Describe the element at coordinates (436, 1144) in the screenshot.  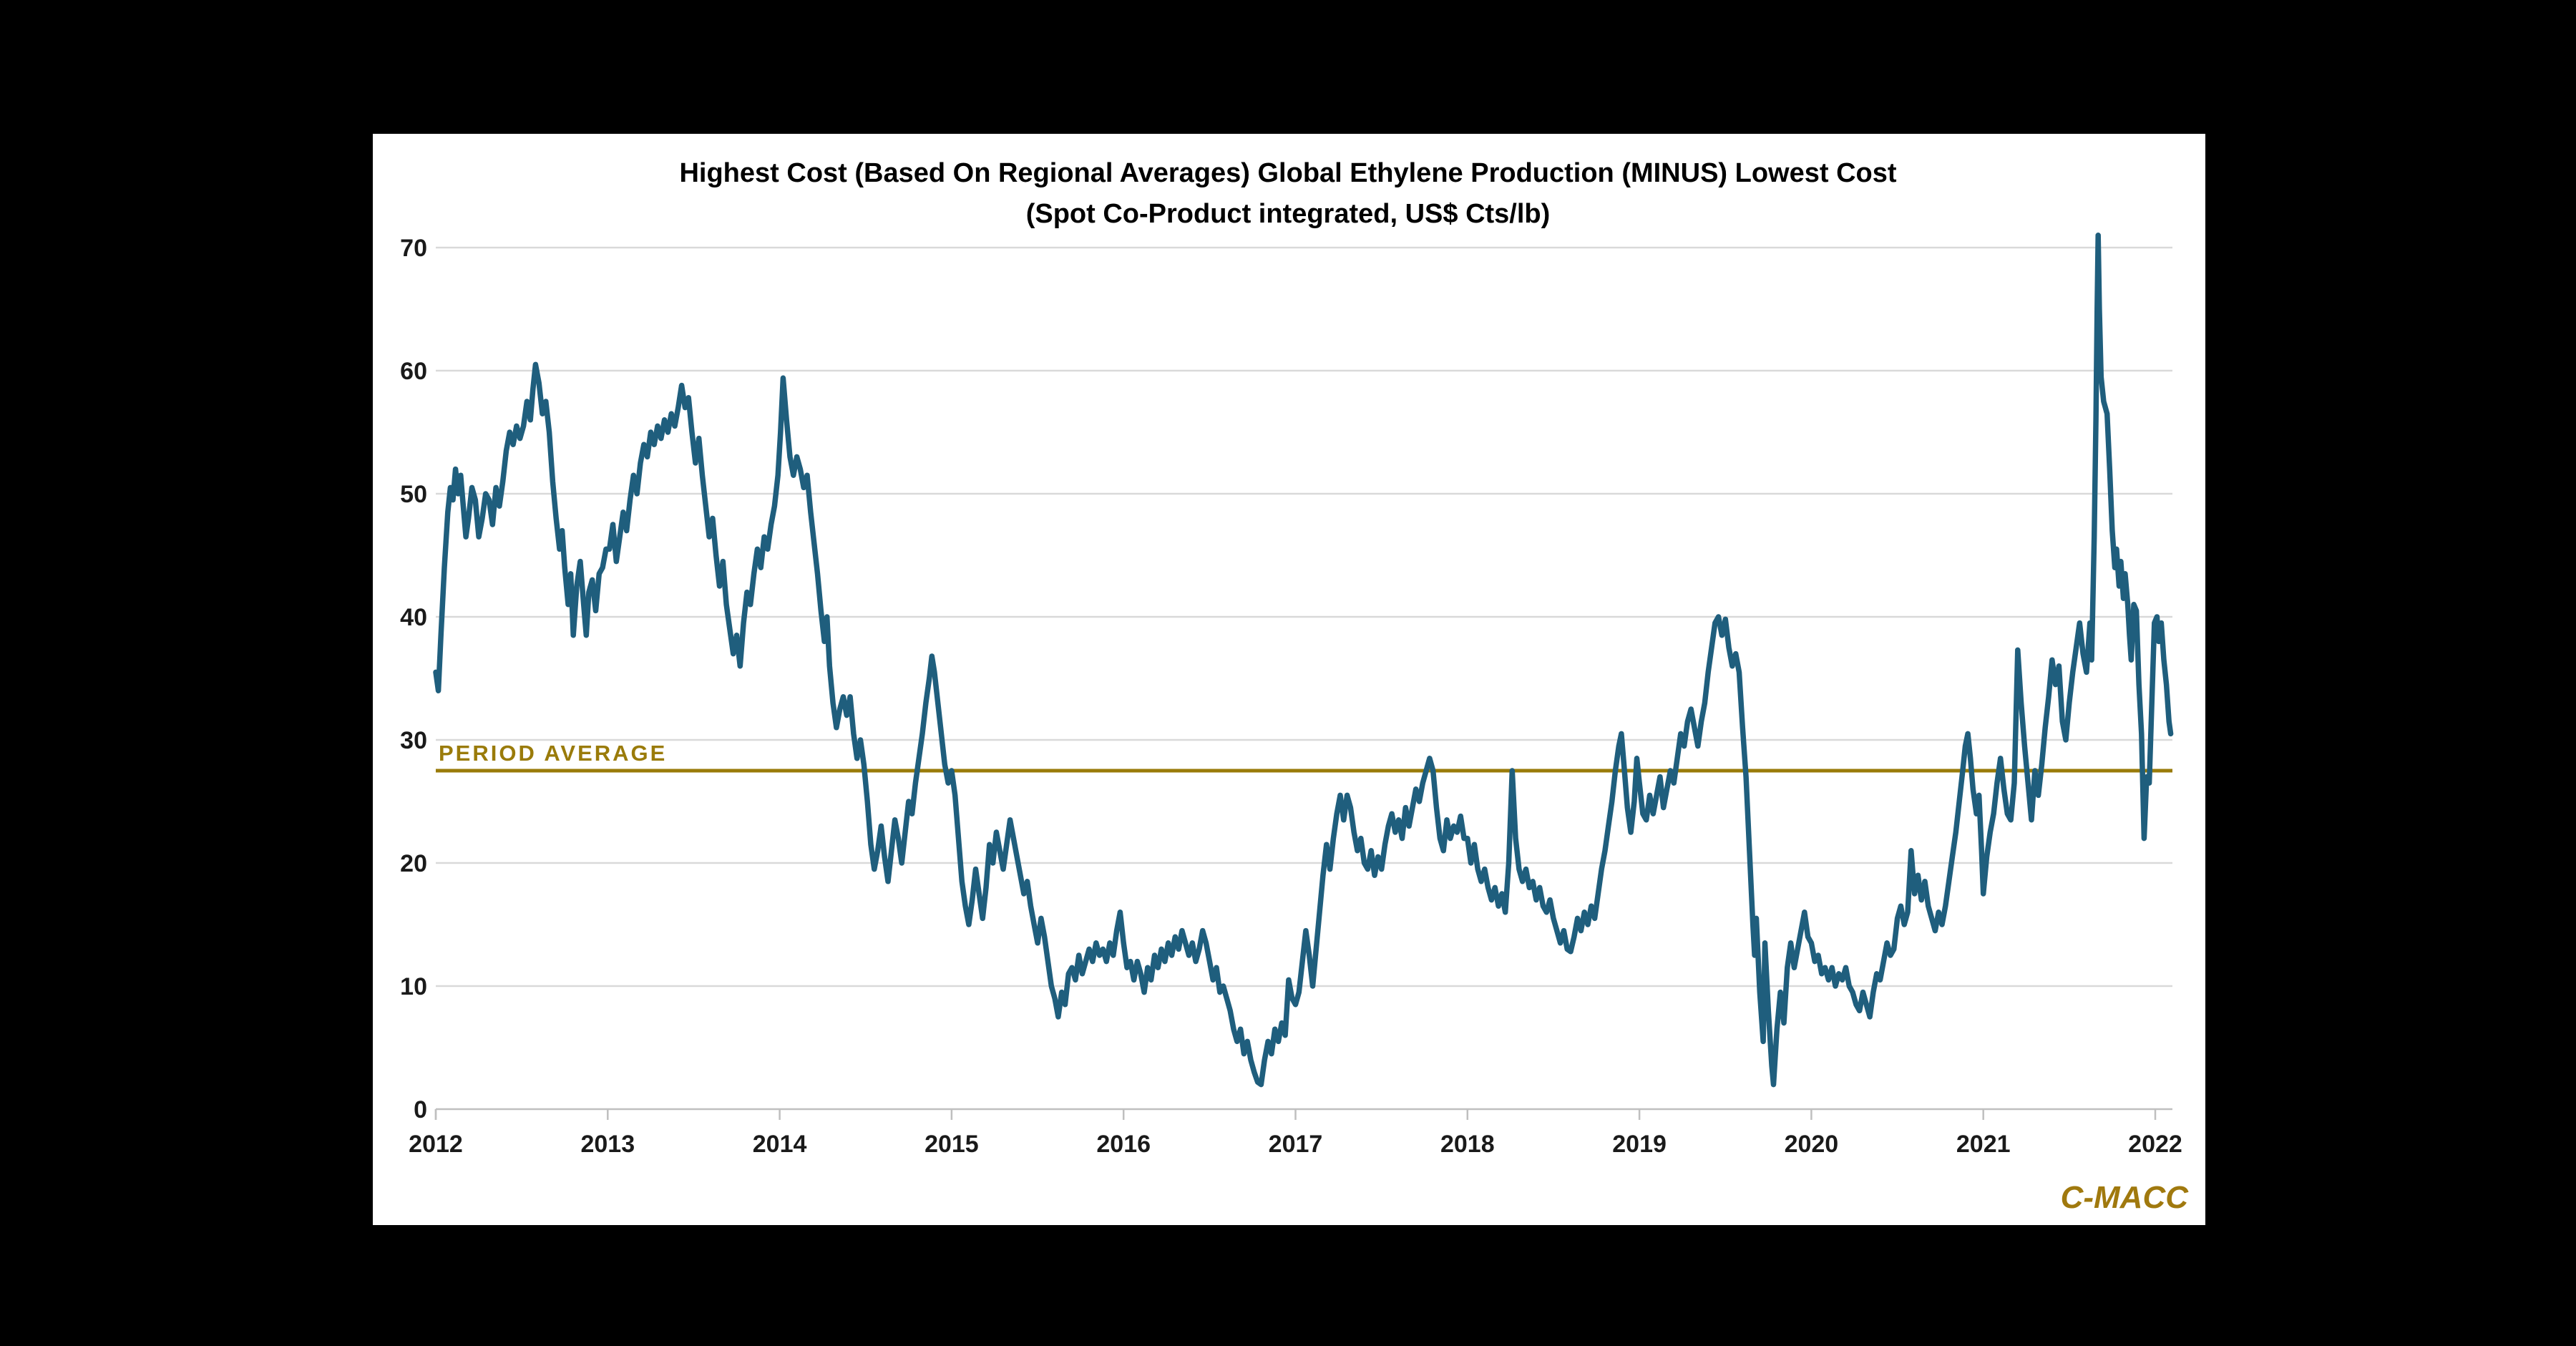
I see `x-tick-label-2012: 2012` at that location.